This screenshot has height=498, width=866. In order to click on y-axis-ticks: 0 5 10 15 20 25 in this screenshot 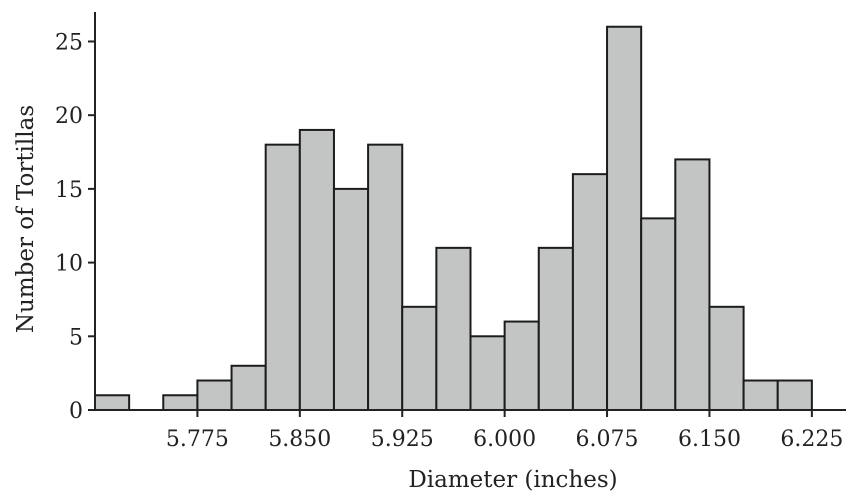, I will do `click(75, 227)`.